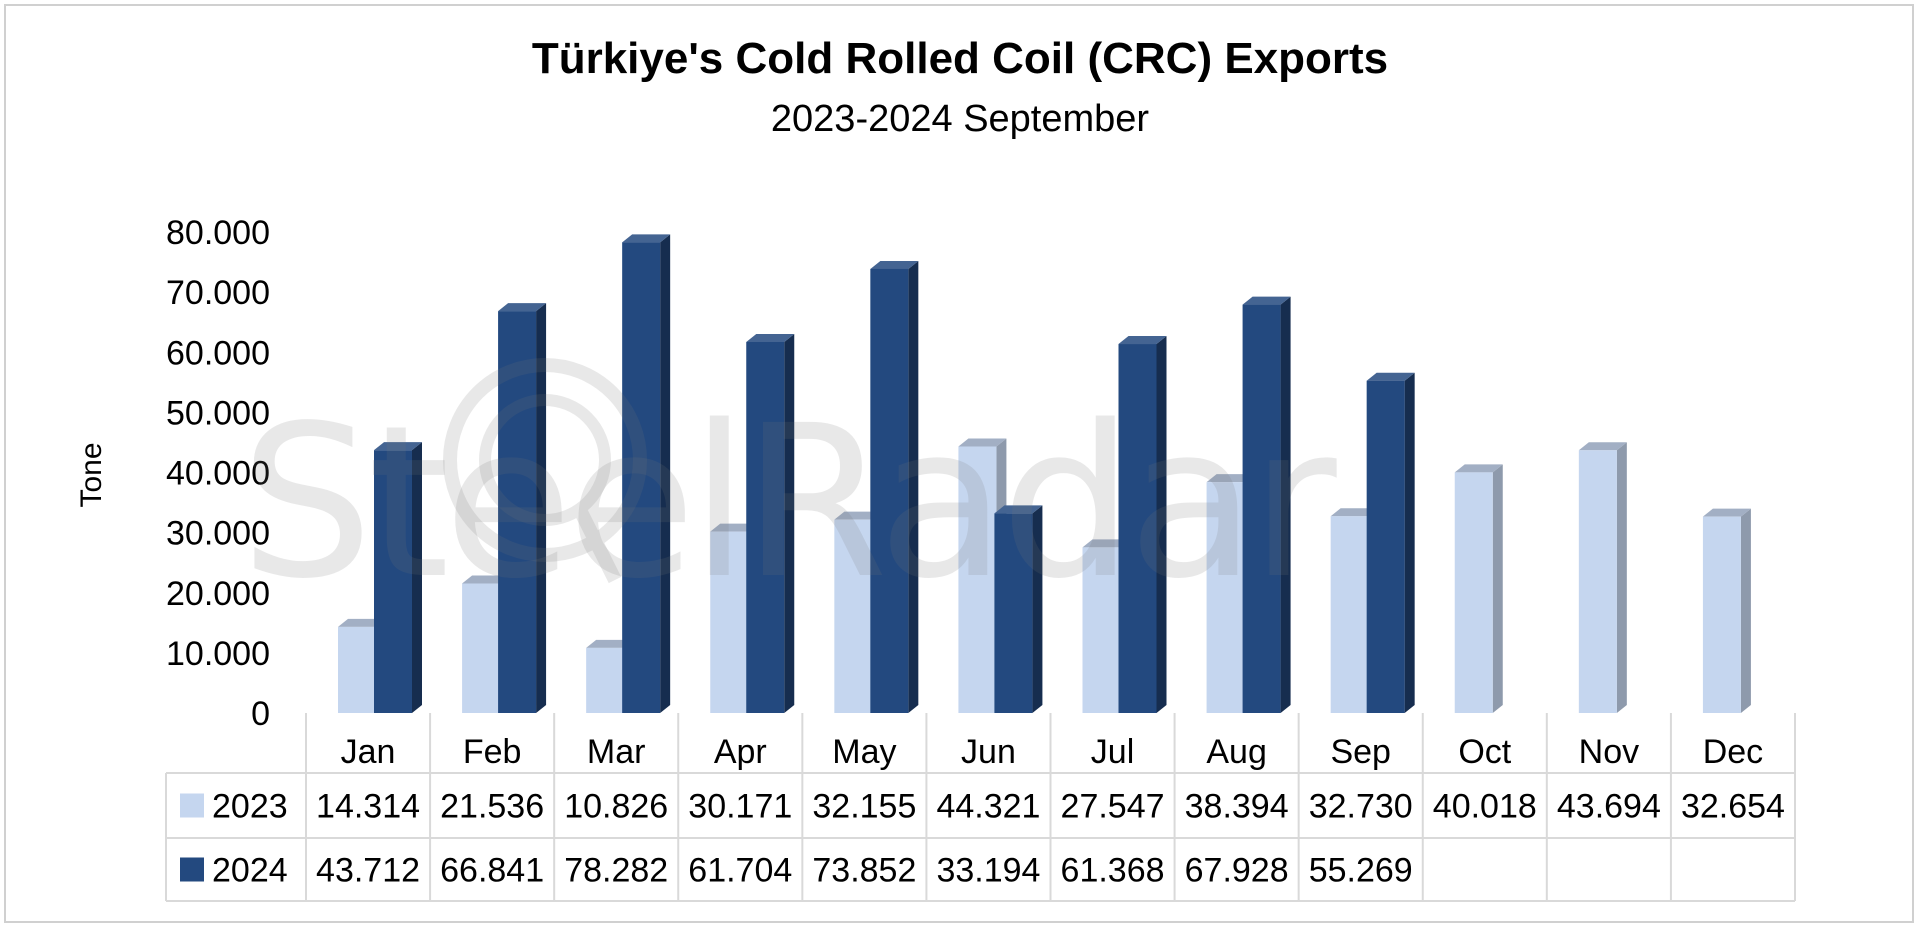 The height and width of the screenshot is (929, 1920). I want to click on legend-label-2023: 2023, so click(250, 807).